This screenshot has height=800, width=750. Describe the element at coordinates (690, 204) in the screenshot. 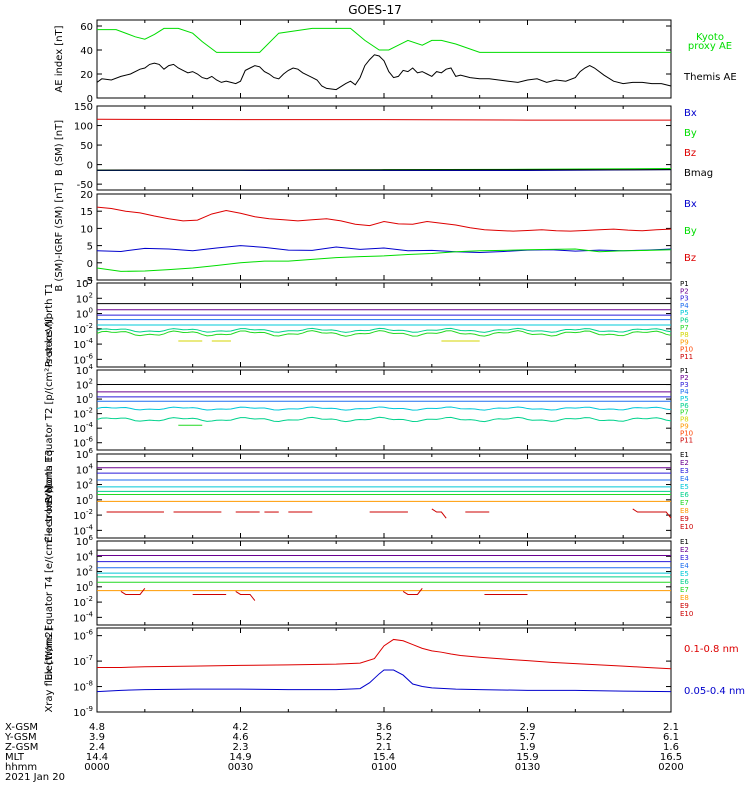

I see `legend-bx: Bx` at that location.